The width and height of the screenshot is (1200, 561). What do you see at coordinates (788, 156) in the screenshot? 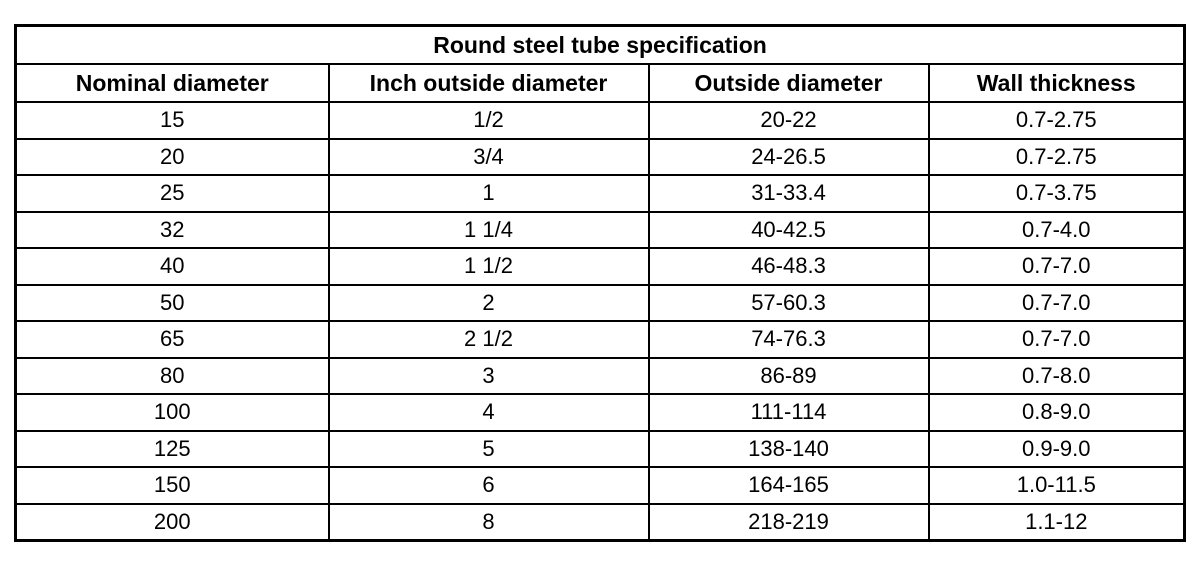
I see `table-cell: 24-26.5` at bounding box center [788, 156].